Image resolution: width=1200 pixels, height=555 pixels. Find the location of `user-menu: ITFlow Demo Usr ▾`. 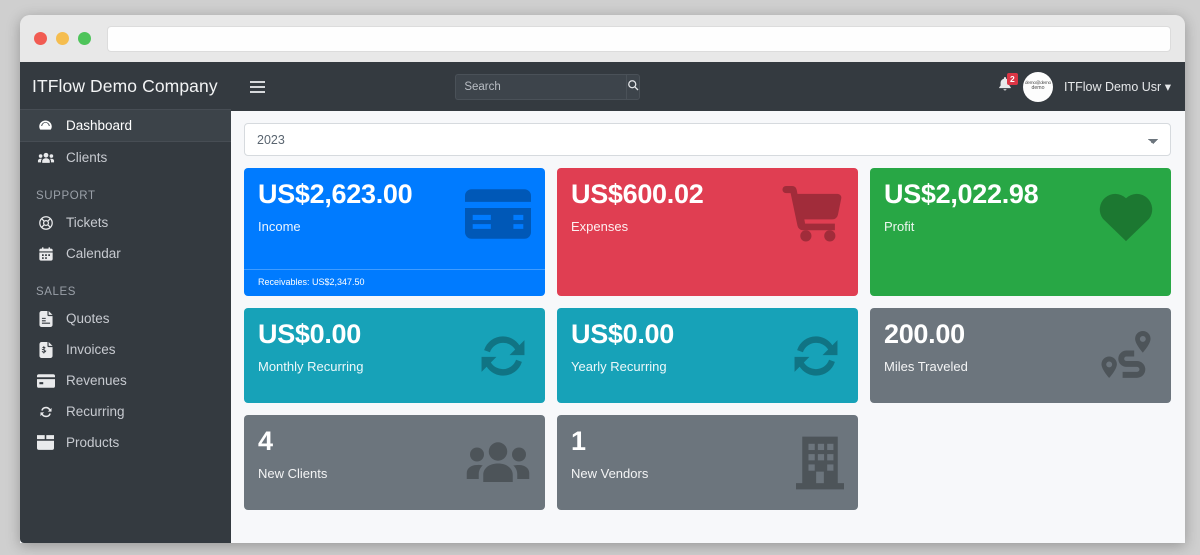

user-menu: ITFlow Demo Usr ▾ is located at coordinates (1117, 86).